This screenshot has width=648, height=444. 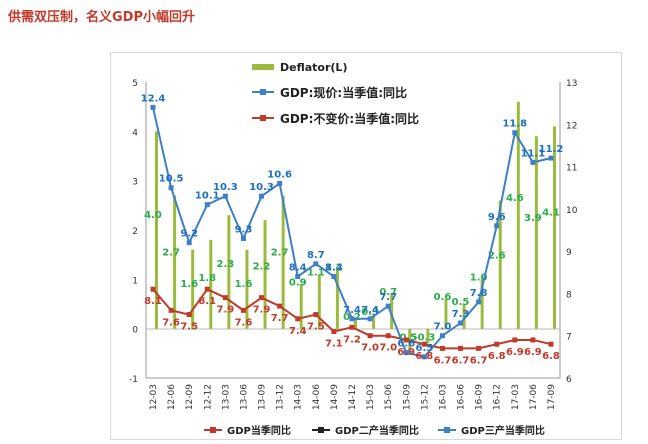 What do you see at coordinates (480, 397) in the screenshot?
I see `x-tick-label: 16-09` at bounding box center [480, 397].